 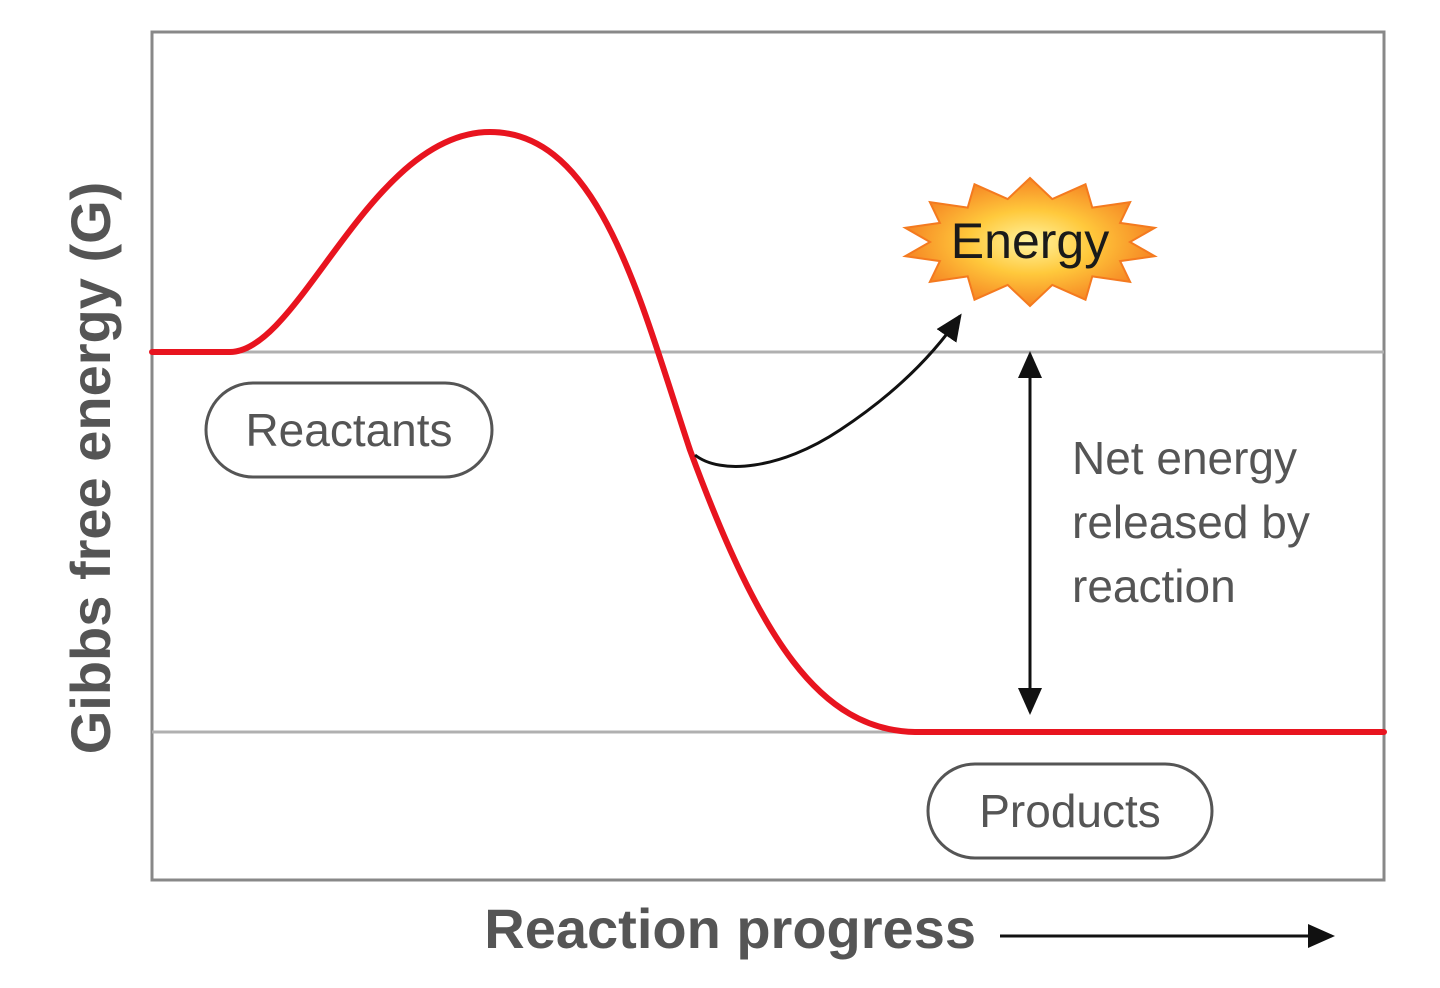 What do you see at coordinates (90, 468) in the screenshot?
I see `y-axis-label: Gibbs free energy (G)` at bounding box center [90, 468].